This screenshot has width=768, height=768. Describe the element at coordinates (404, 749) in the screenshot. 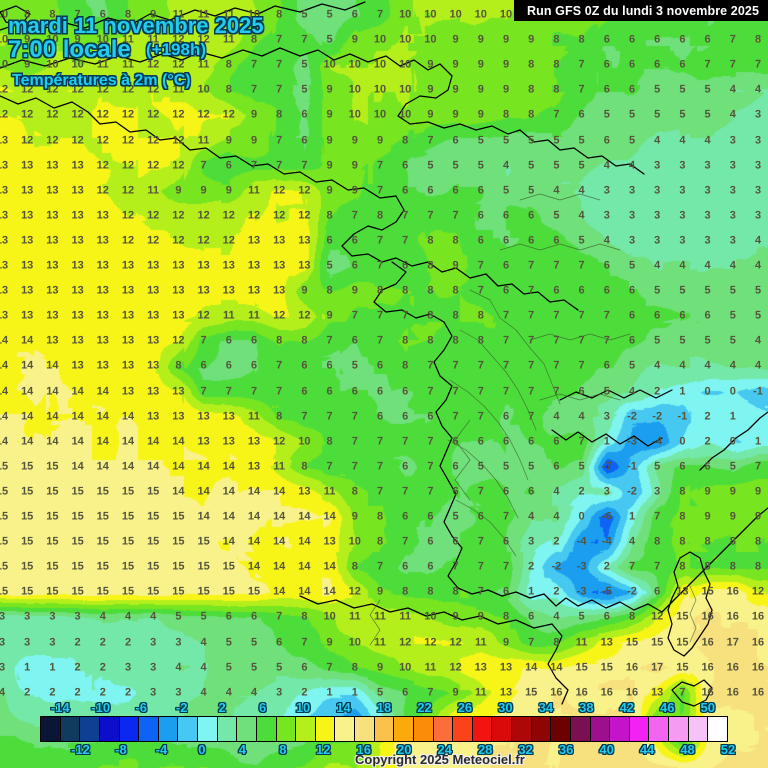

I see `colorbar-tick-label: 20` at that location.